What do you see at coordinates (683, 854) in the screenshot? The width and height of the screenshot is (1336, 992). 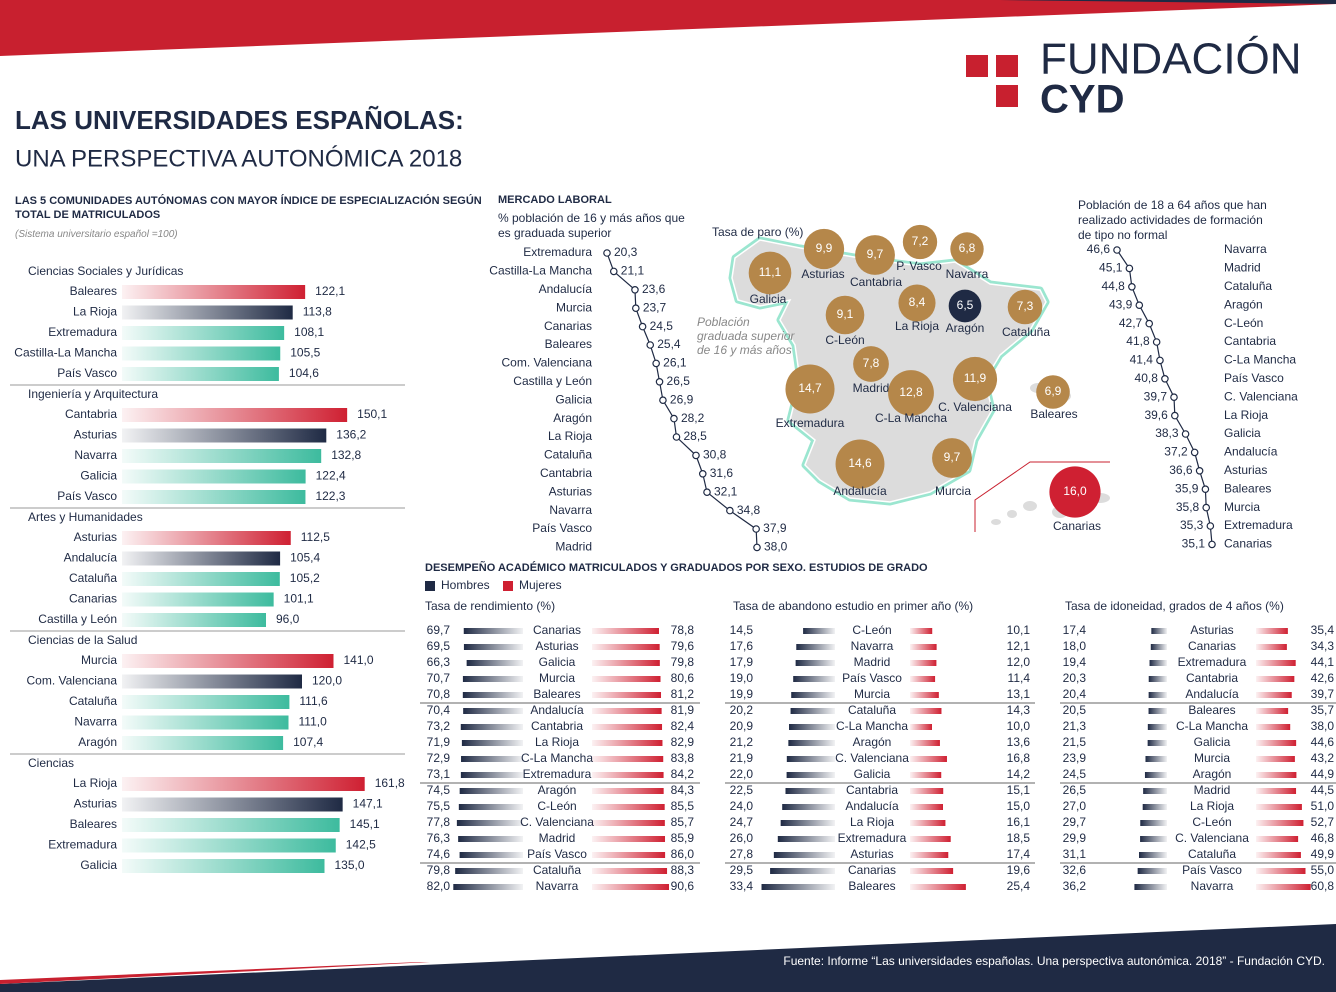 I see `value-label: 86,0` at bounding box center [683, 854].